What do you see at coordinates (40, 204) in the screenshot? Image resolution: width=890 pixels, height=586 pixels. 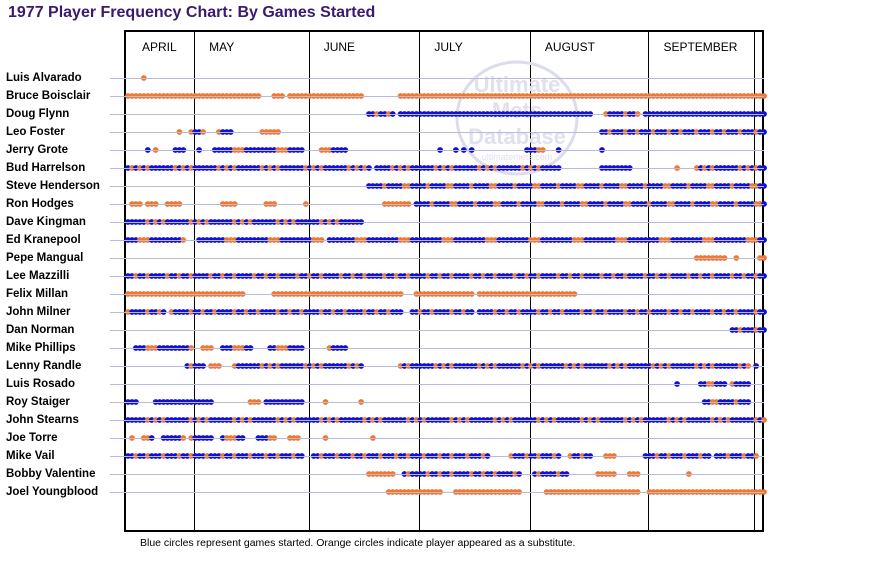 I see `player-name: Ron Hodges` at bounding box center [40, 204].